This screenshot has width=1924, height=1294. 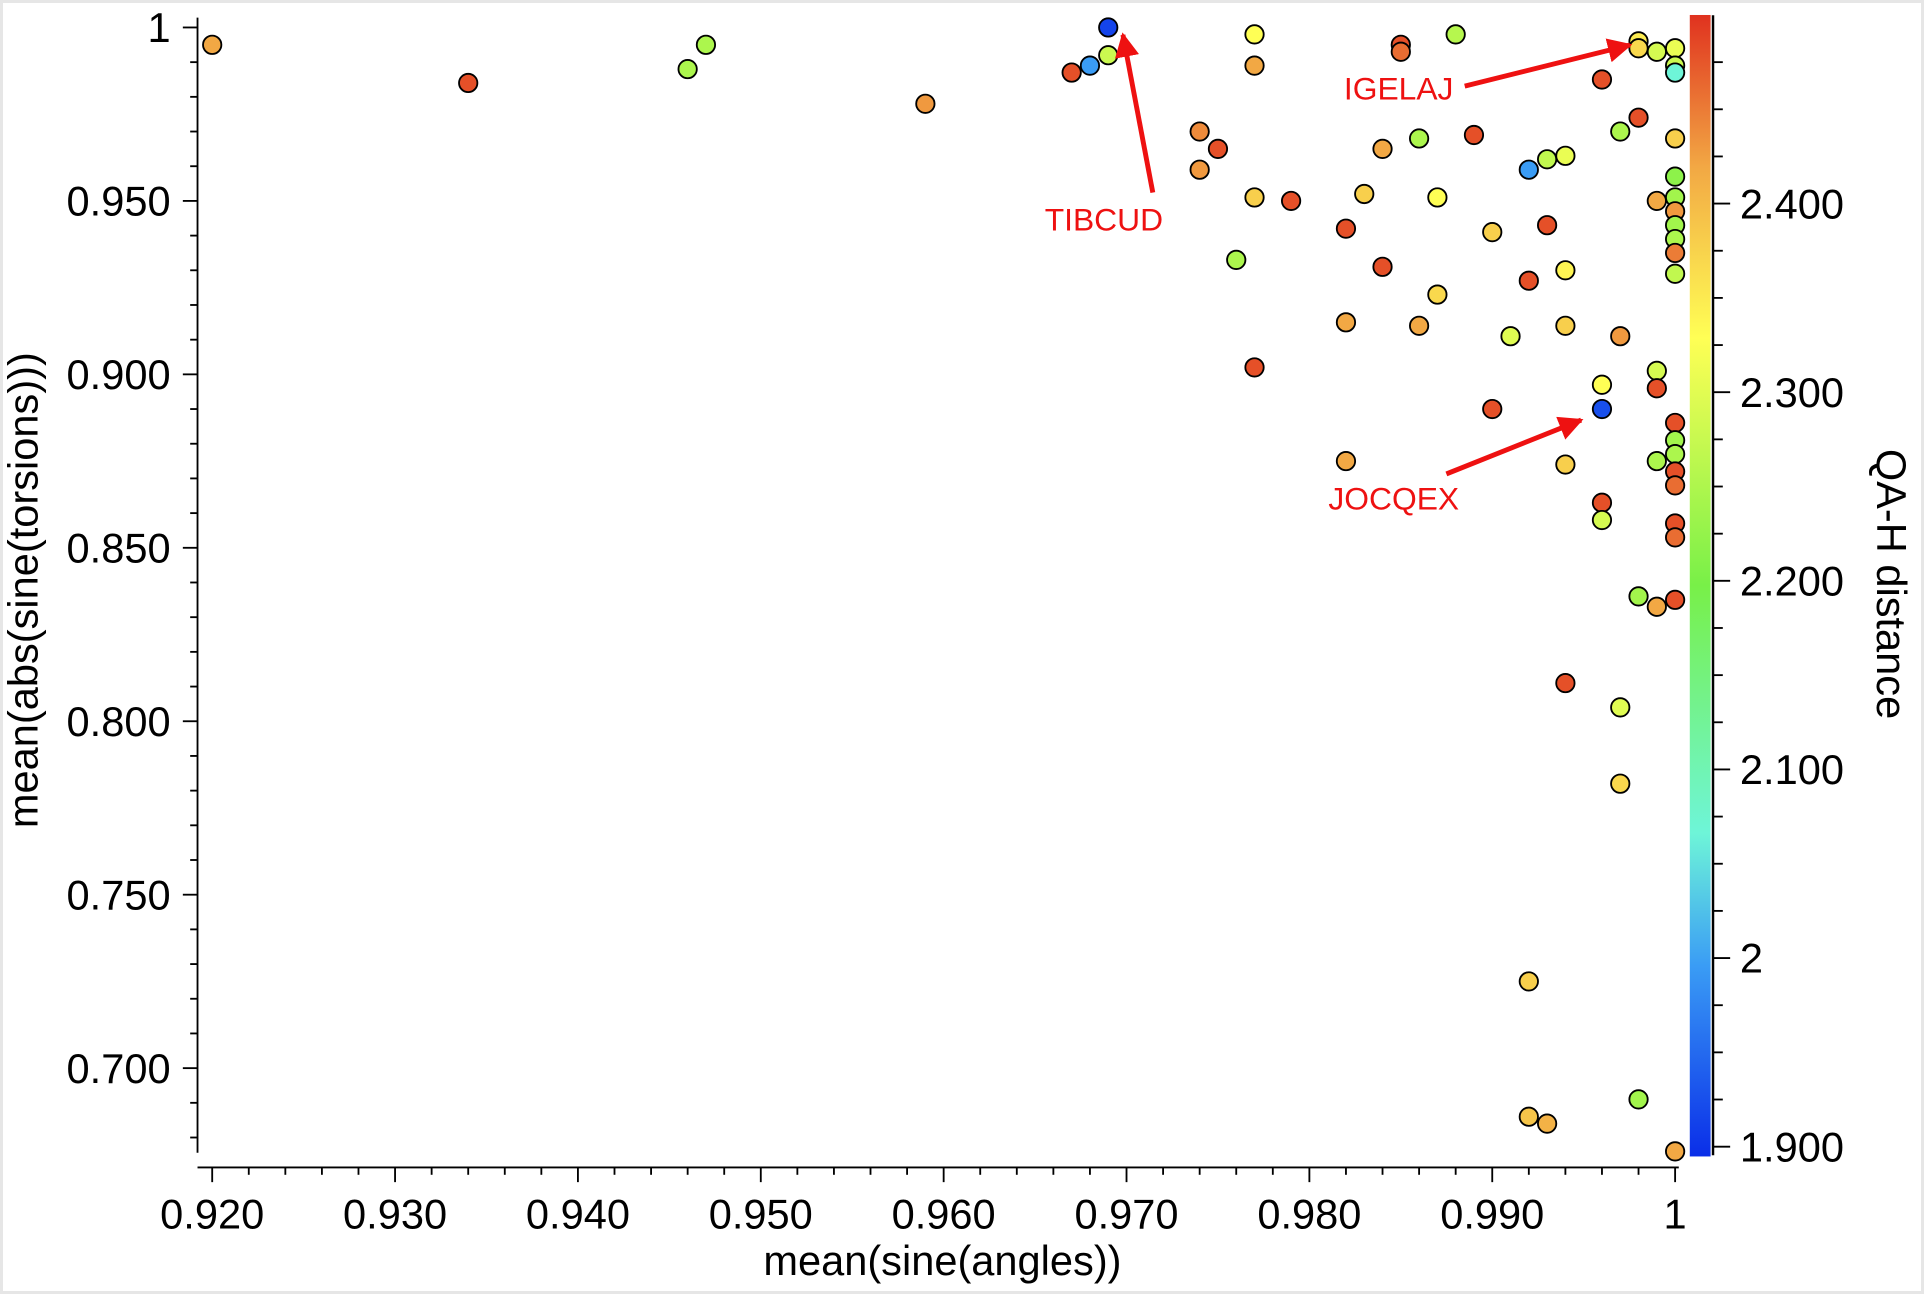 What do you see at coordinates (1399, 89) in the screenshot?
I see `annotation-label: IGELAJ` at bounding box center [1399, 89].